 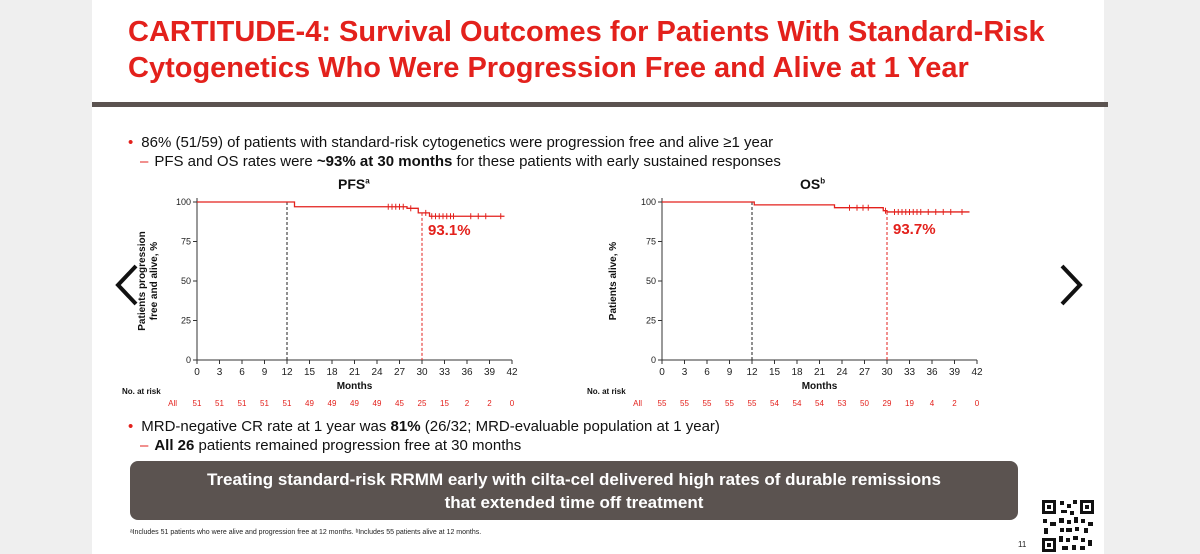 I want to click on right-margin, so click(x=1152, y=277).